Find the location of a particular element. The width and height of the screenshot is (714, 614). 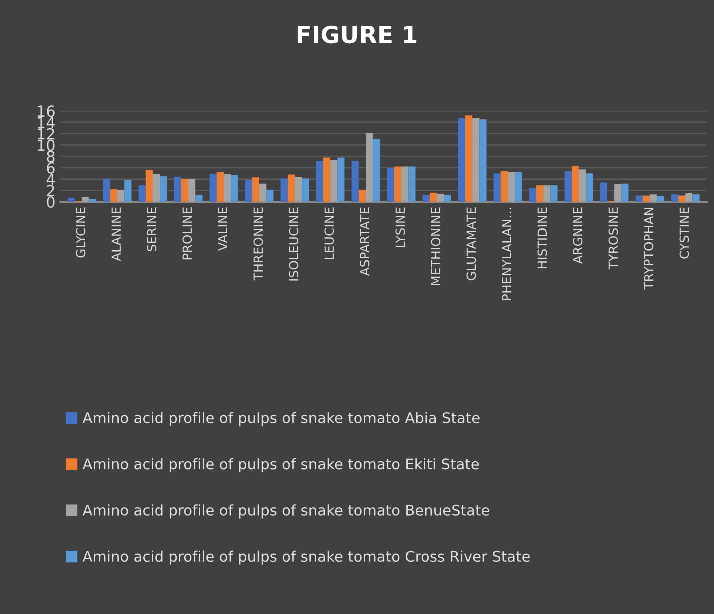

x-tick-label: PROLINE is located at coordinates (187, 234).